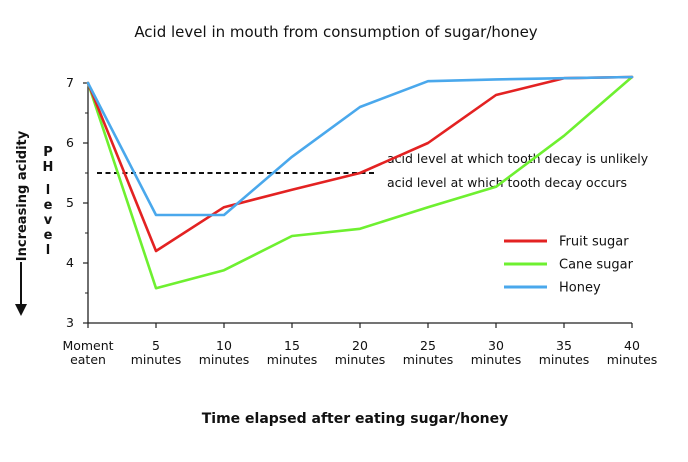 The width and height of the screenshot is (688, 462). I want to click on x-tick-label: 5, so click(156, 345).